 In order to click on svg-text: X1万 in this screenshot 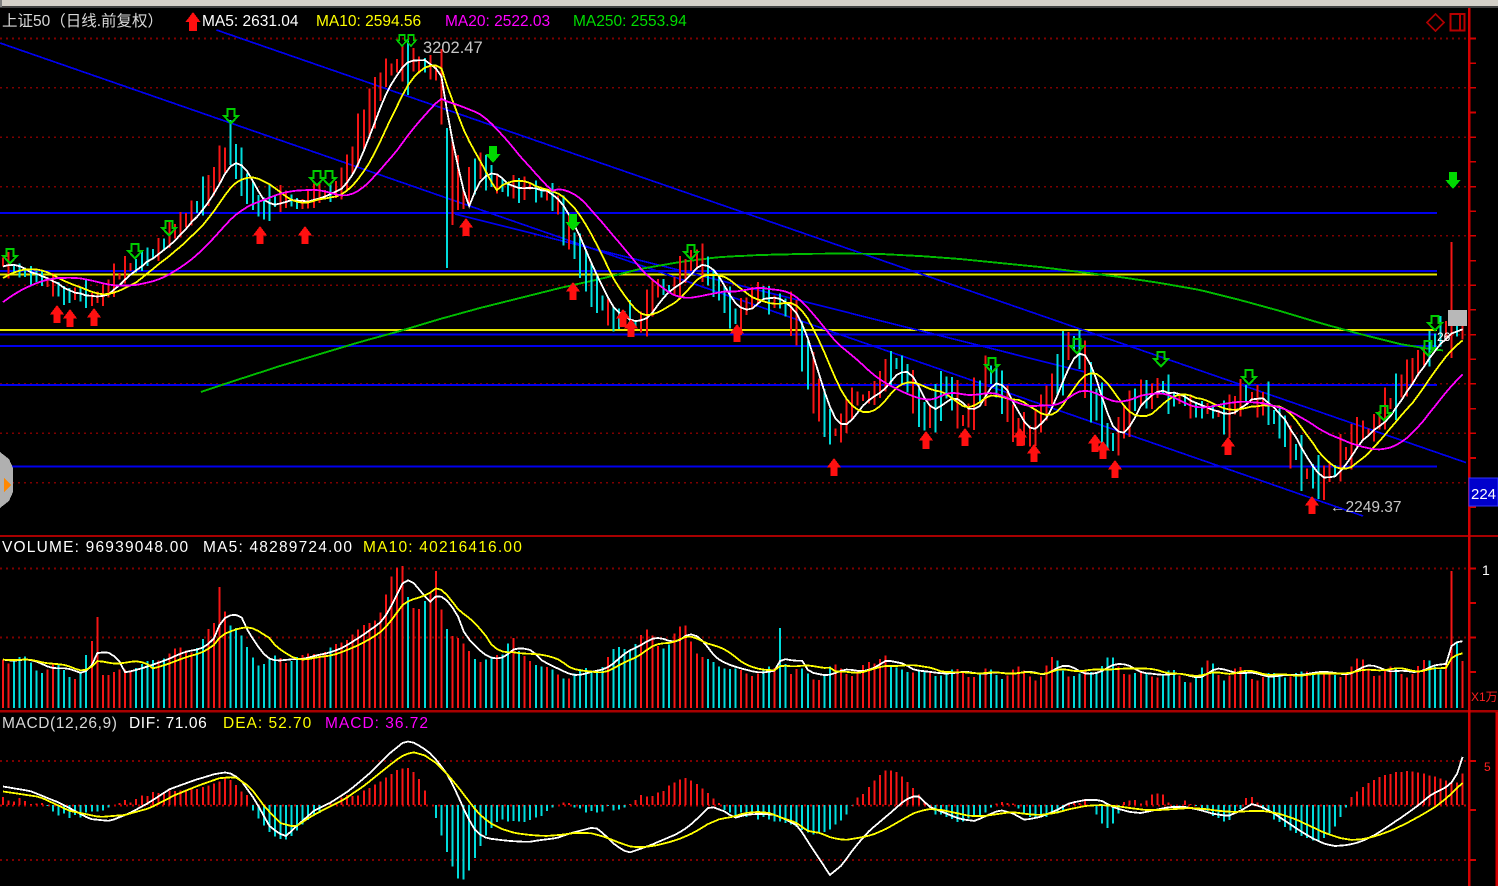, I will do `click(1484, 697)`.